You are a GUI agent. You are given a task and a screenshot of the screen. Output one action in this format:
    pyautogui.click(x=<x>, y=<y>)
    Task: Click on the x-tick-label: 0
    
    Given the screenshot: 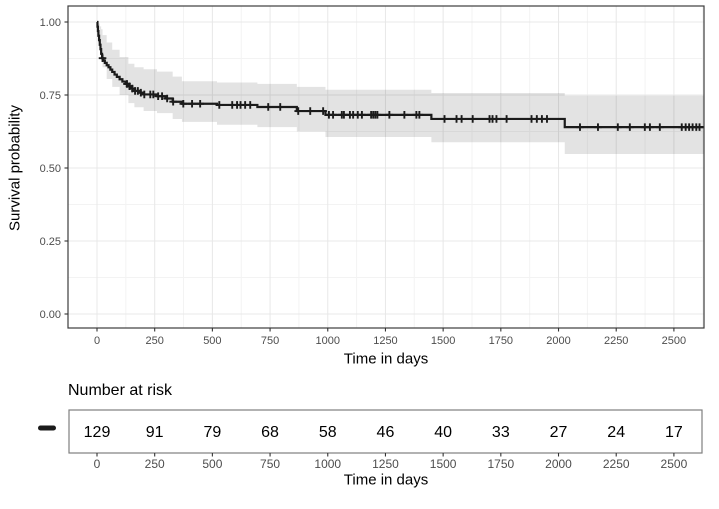 What is the action you would take?
    pyautogui.click(x=97, y=341)
    